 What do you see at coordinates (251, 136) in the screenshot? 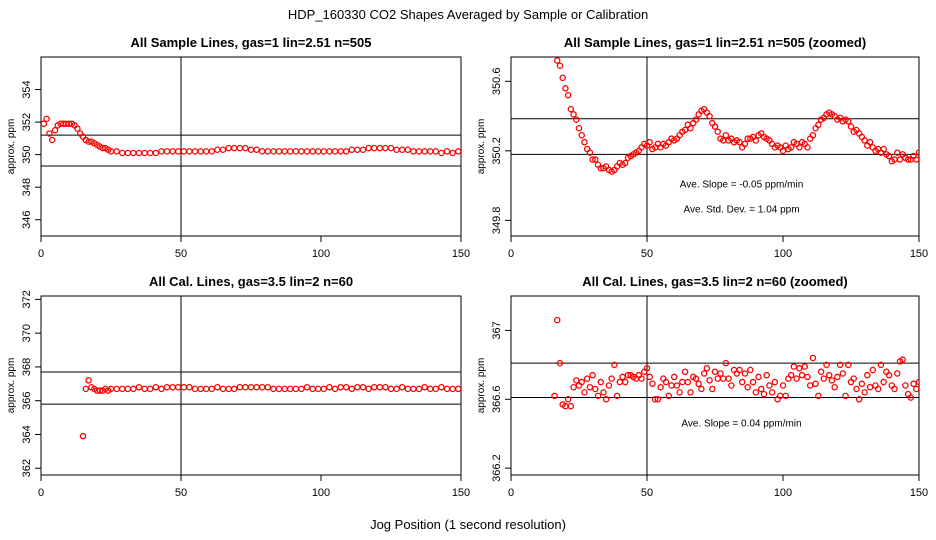
I see `points-group` at bounding box center [251, 136].